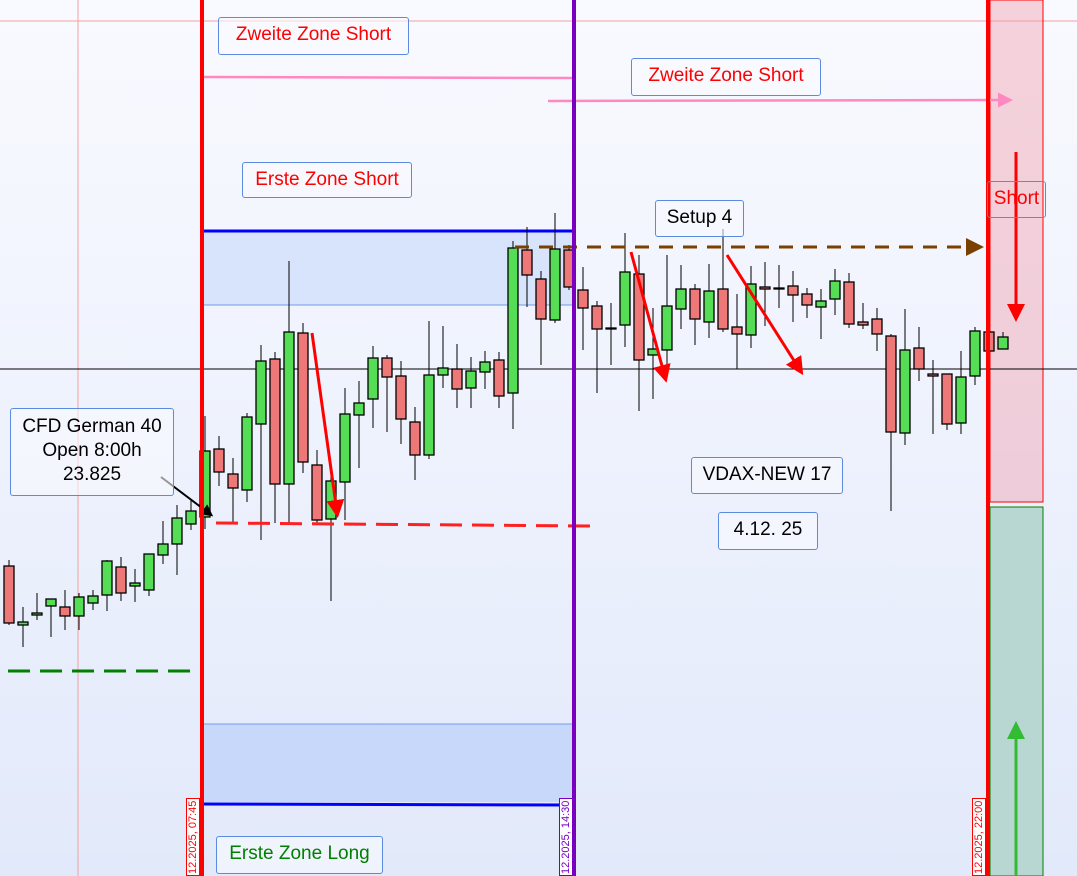 This screenshot has width=1077, height=876. Describe the element at coordinates (327, 180) in the screenshot. I see `label-erste-zone-short: Erste Zone Short` at that location.